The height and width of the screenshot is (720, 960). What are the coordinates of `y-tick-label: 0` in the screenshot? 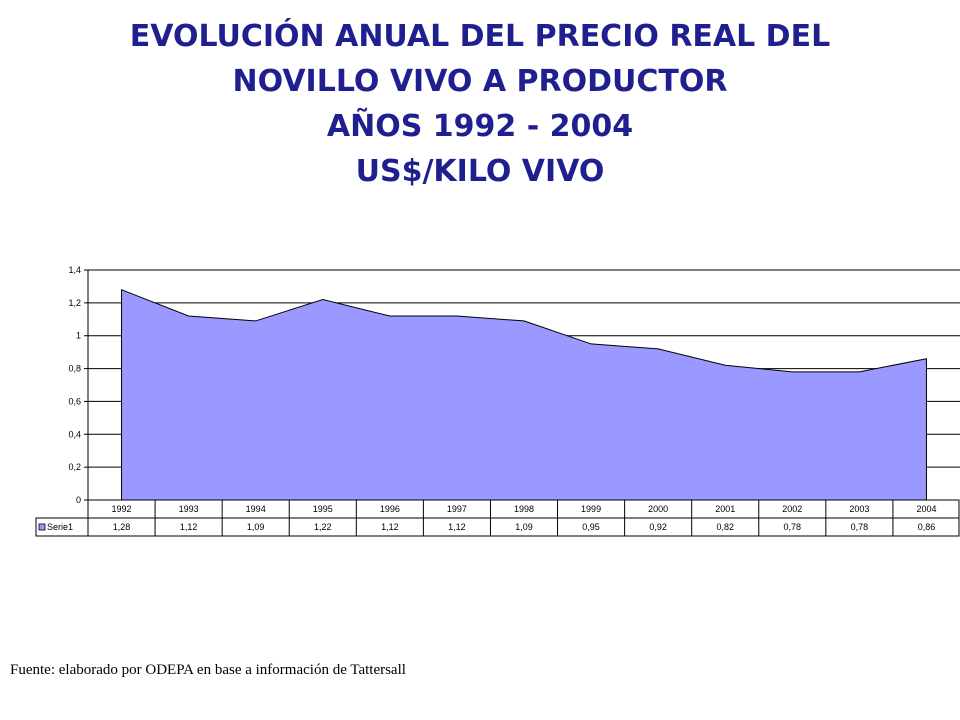 It's located at (78, 500).